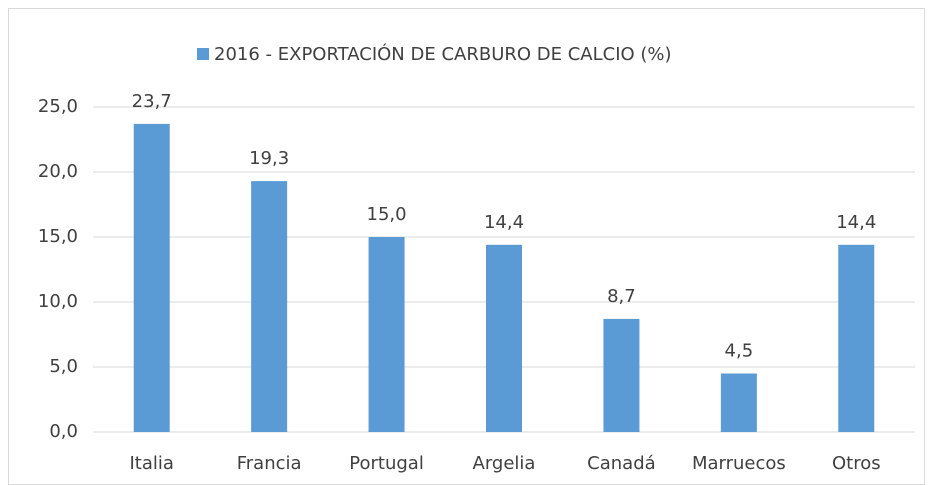 This screenshot has height=485, width=933. Describe the element at coordinates (58, 171) in the screenshot. I see `y-tick-label: 20,0` at that location.